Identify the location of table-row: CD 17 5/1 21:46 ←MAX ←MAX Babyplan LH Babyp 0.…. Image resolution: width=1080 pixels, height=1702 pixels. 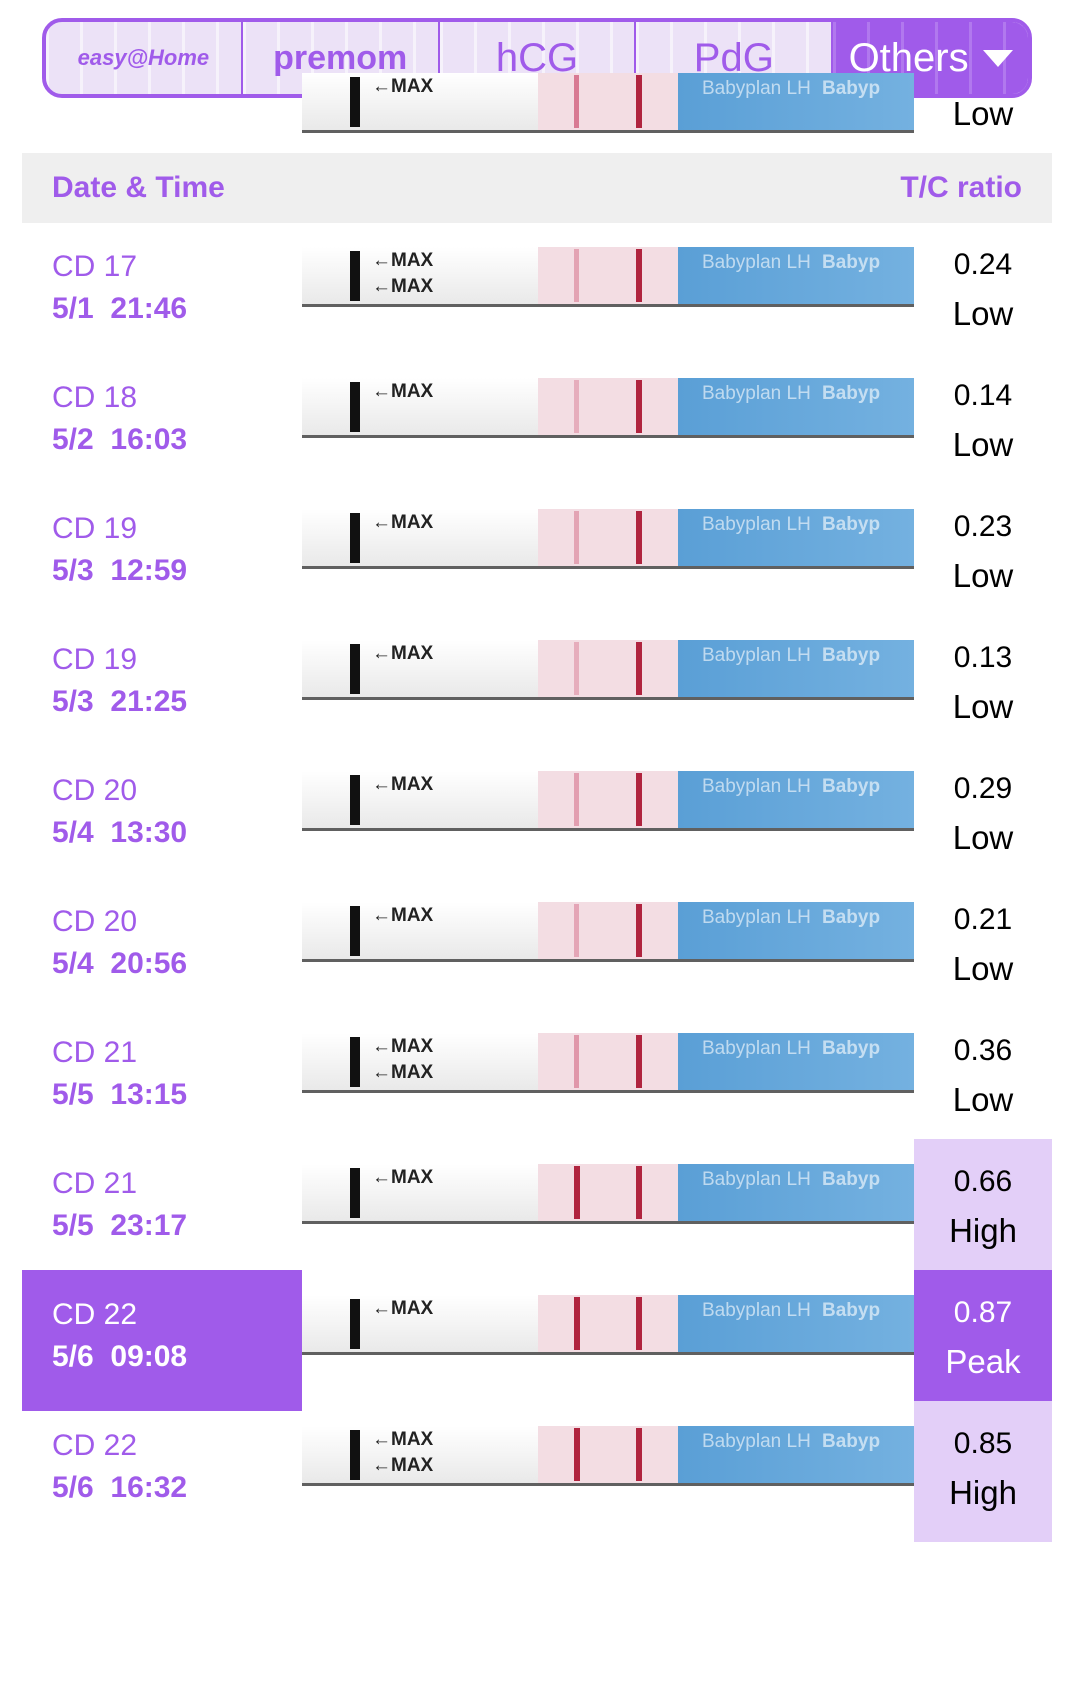
(537, 292).